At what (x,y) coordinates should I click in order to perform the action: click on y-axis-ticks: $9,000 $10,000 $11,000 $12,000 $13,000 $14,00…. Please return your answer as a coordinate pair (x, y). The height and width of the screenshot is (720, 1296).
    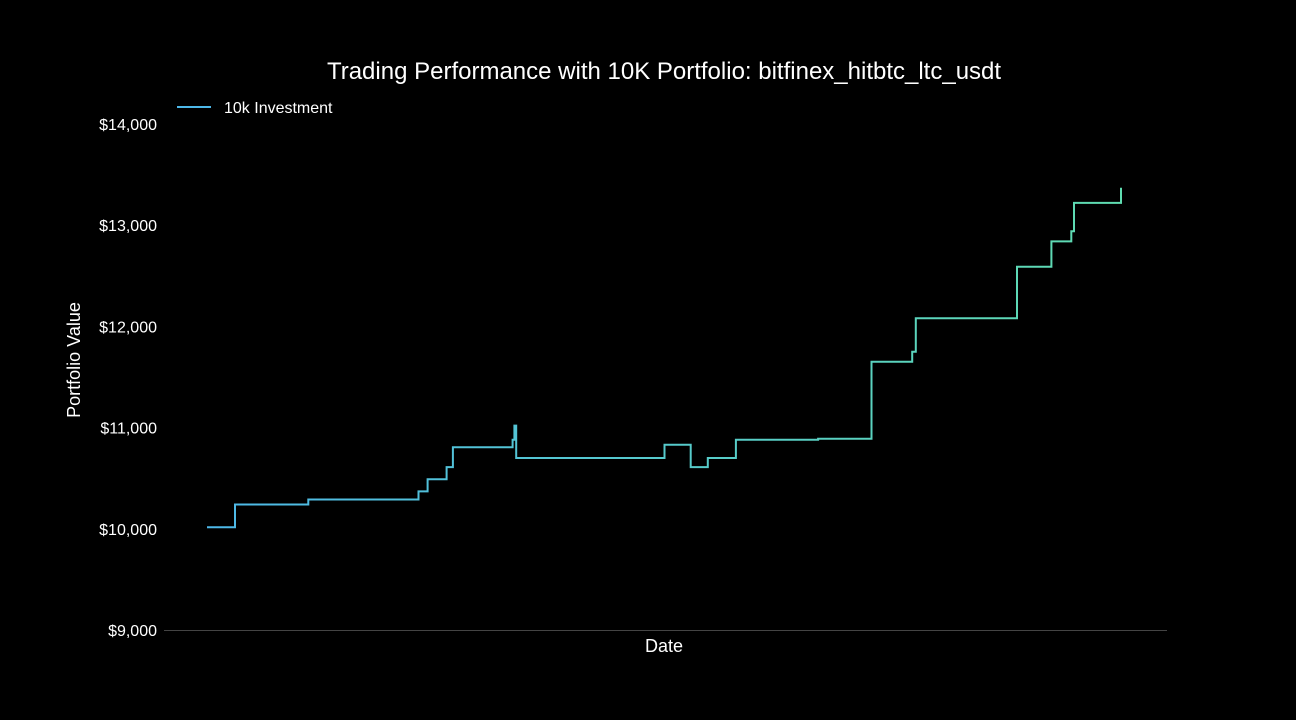
    Looking at the image, I should click on (128, 378).